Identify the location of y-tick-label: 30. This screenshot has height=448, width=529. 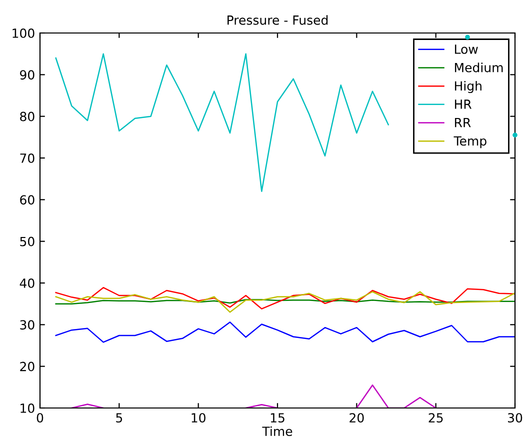
(27, 325).